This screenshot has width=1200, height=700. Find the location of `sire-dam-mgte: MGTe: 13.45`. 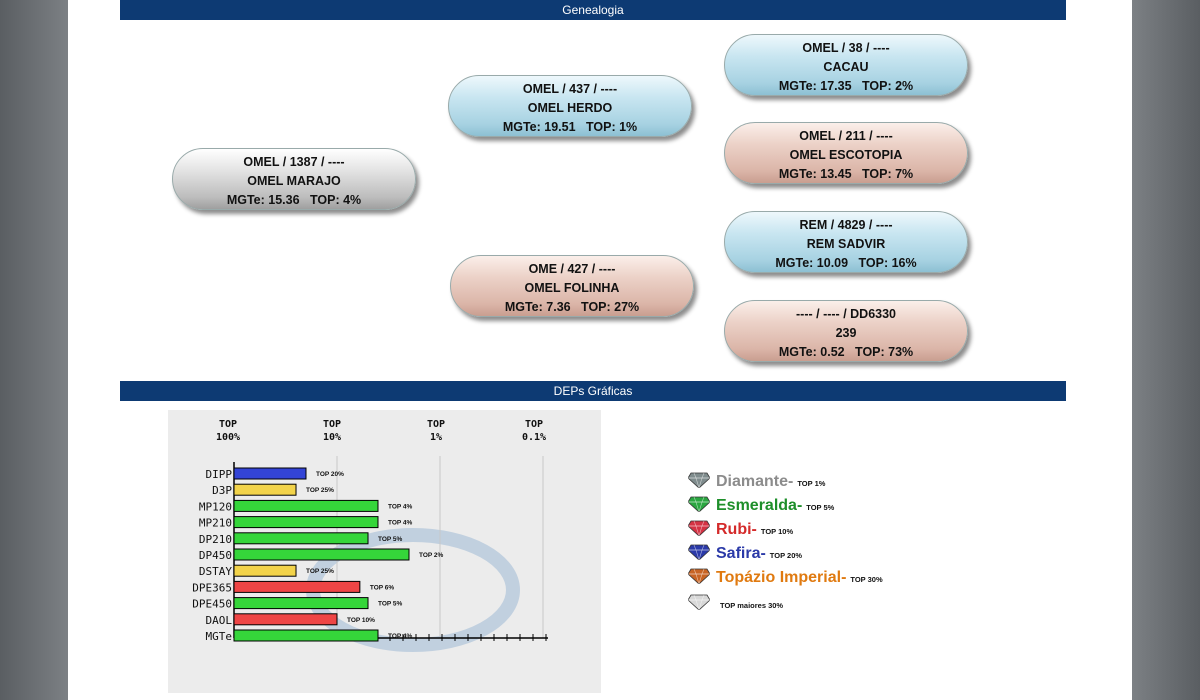

sire-dam-mgte: MGTe: 13.45 is located at coordinates (815, 174).